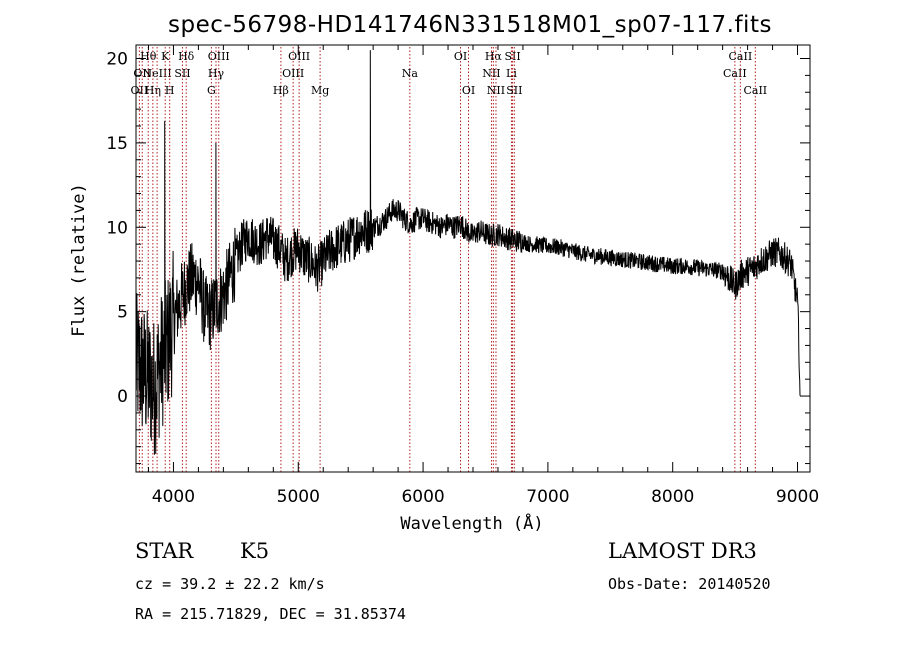 Image resolution: width=900 pixels, height=649 pixels. Describe the element at coordinates (672, 497) in the screenshot. I see `x-tick-label: 8000` at that location.